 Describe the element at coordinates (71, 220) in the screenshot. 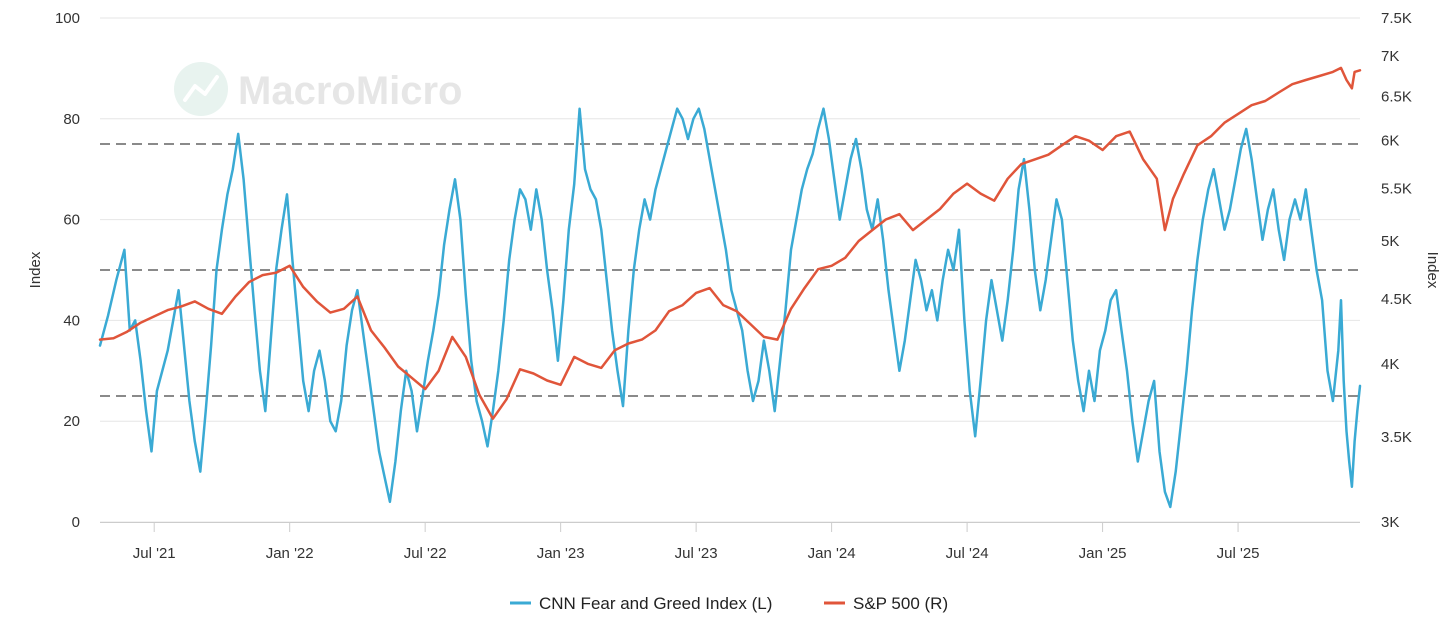

I see `y-left-tick-label: 60` at that location.